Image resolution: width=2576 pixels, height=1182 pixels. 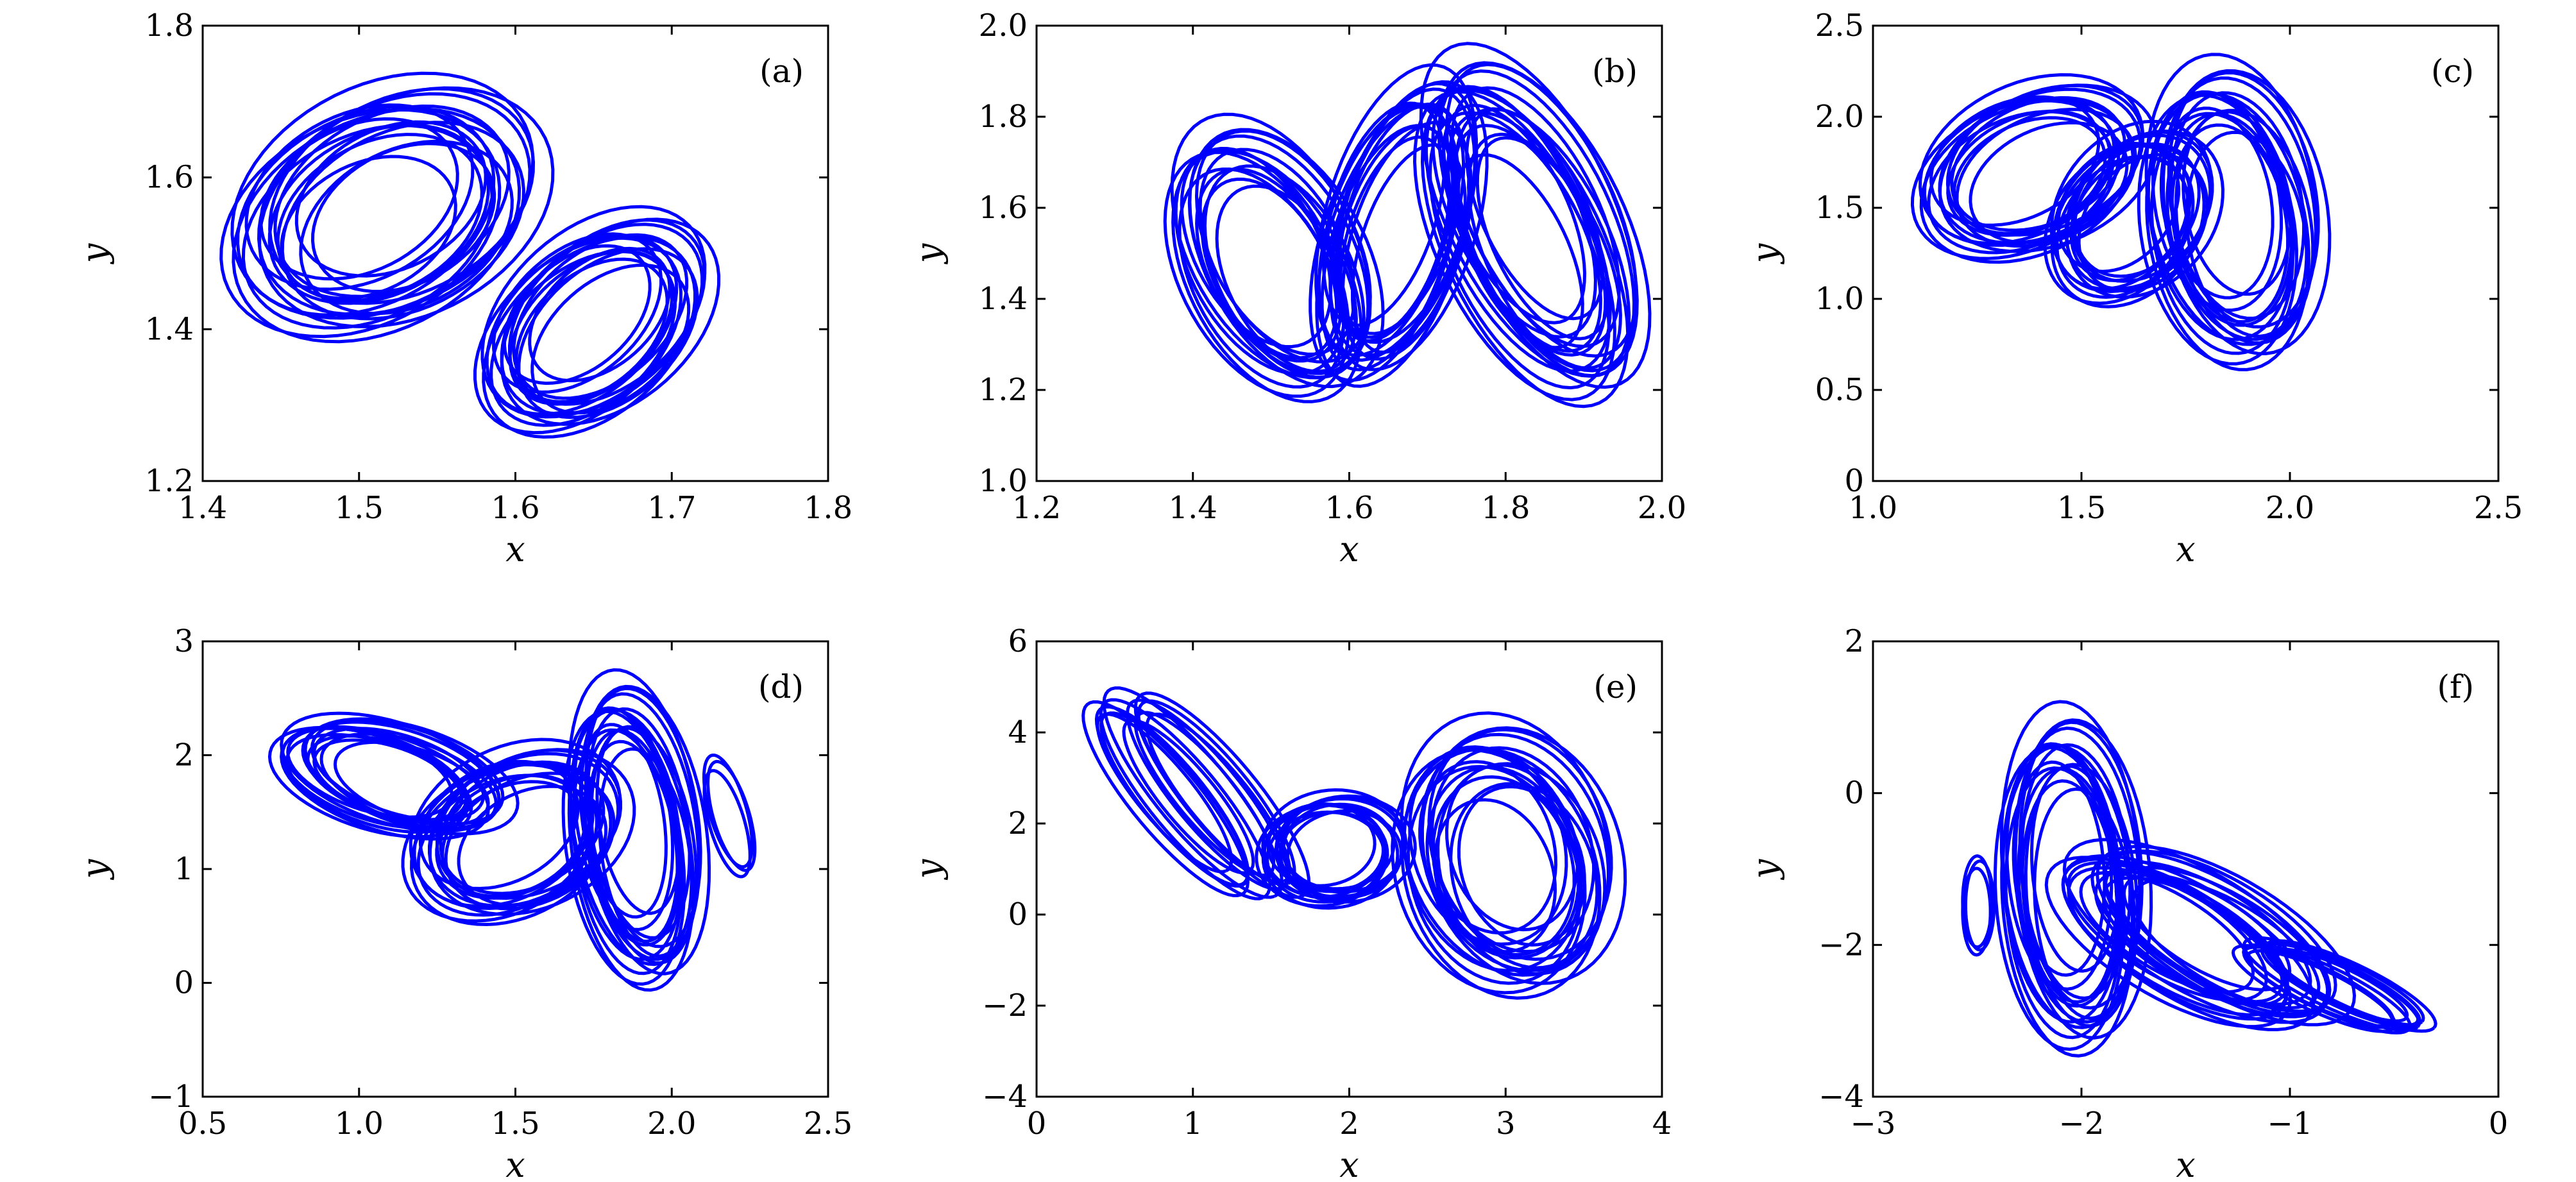 I want to click on chart-panel: 1.2 1.4 1.6 1.8 2.01.01.21.41.61.82.0xy(b), so click(x=1297, y=289).